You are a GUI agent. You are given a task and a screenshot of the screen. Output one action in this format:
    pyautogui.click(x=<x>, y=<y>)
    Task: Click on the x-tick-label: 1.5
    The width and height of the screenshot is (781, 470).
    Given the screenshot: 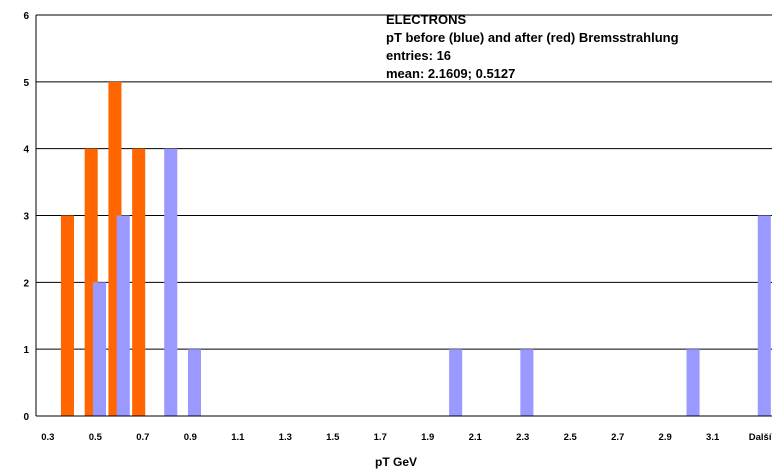 What is the action you would take?
    pyautogui.click(x=333, y=437)
    